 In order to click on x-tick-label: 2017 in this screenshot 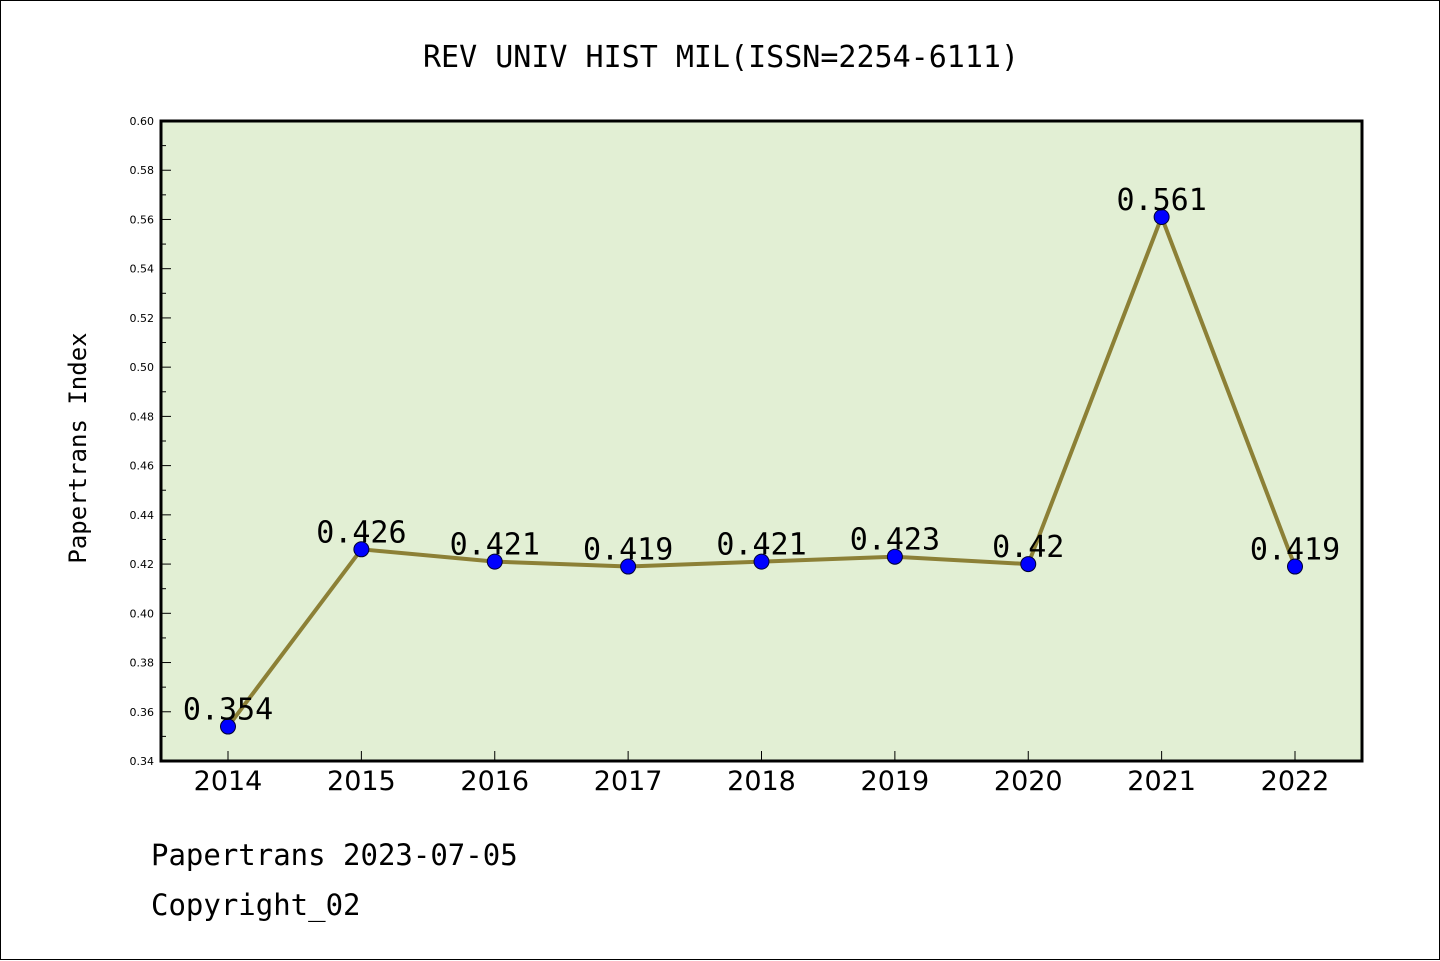, I will do `click(628, 781)`.